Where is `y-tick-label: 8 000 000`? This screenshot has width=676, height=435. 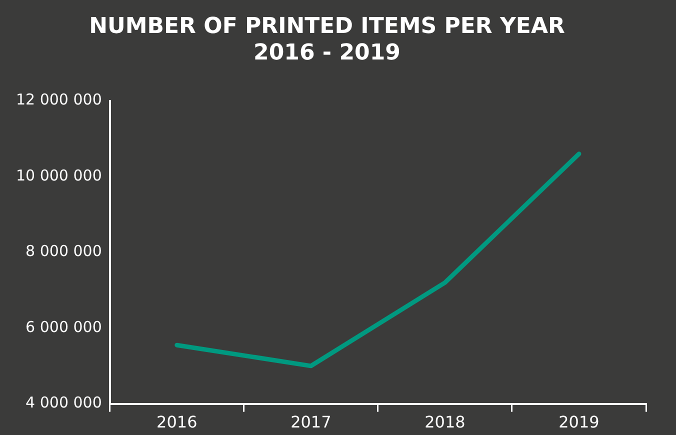 y-tick-label: 8 000 000 is located at coordinates (64, 251).